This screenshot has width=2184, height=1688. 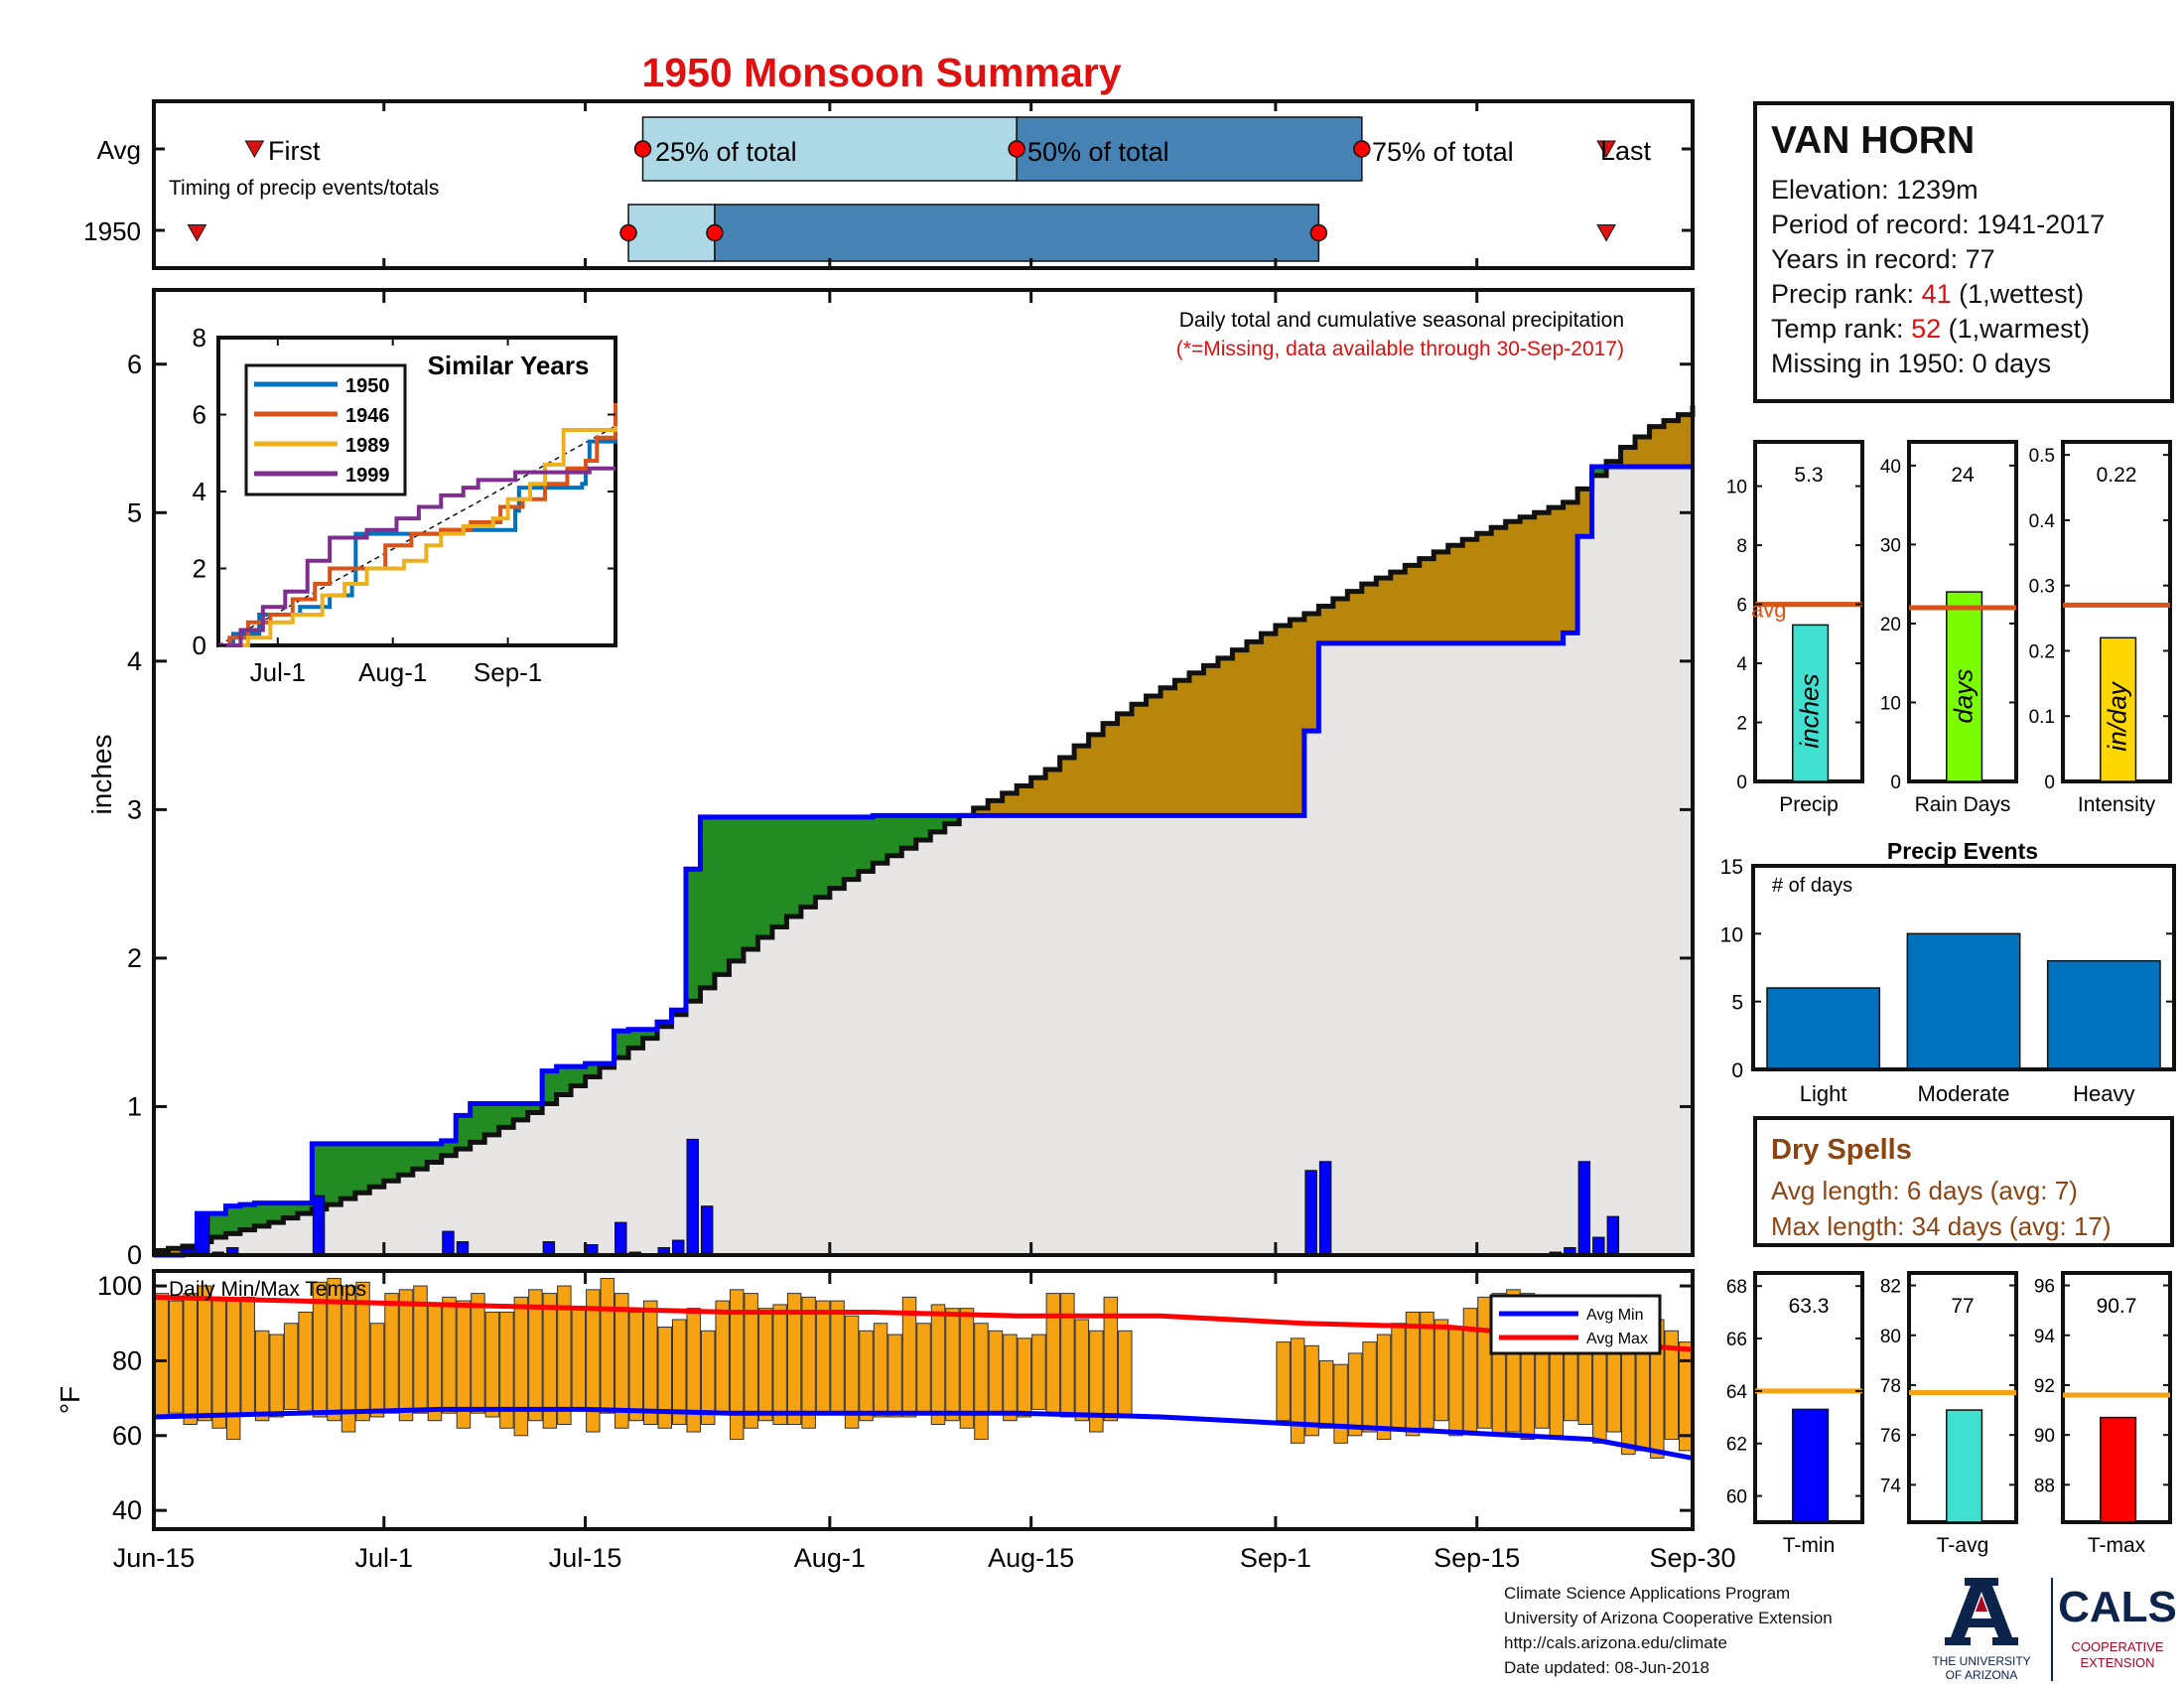 I want to click on years-value: 77, so click(x=1980, y=259).